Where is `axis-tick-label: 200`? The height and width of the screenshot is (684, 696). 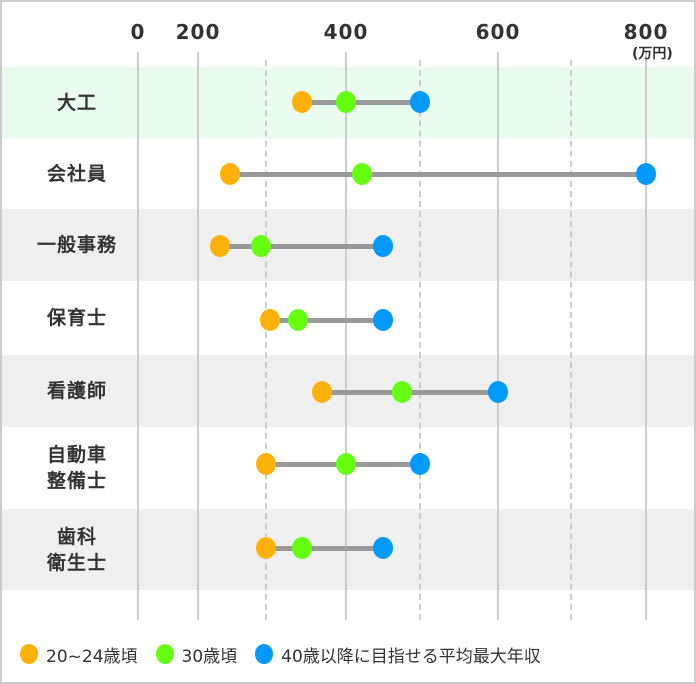
axis-tick-label: 200 is located at coordinates (198, 32).